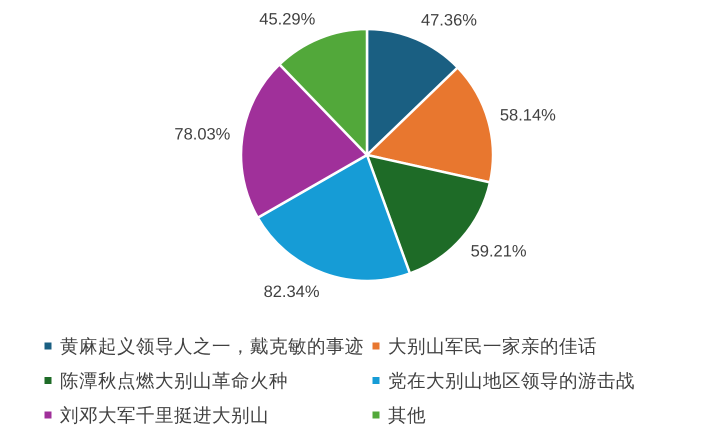 This screenshot has width=723, height=434. What do you see at coordinates (212, 346) in the screenshot?
I see `legend-label: 黄麻起义领导人之一，戴克敏的事迹` at bounding box center [212, 346].